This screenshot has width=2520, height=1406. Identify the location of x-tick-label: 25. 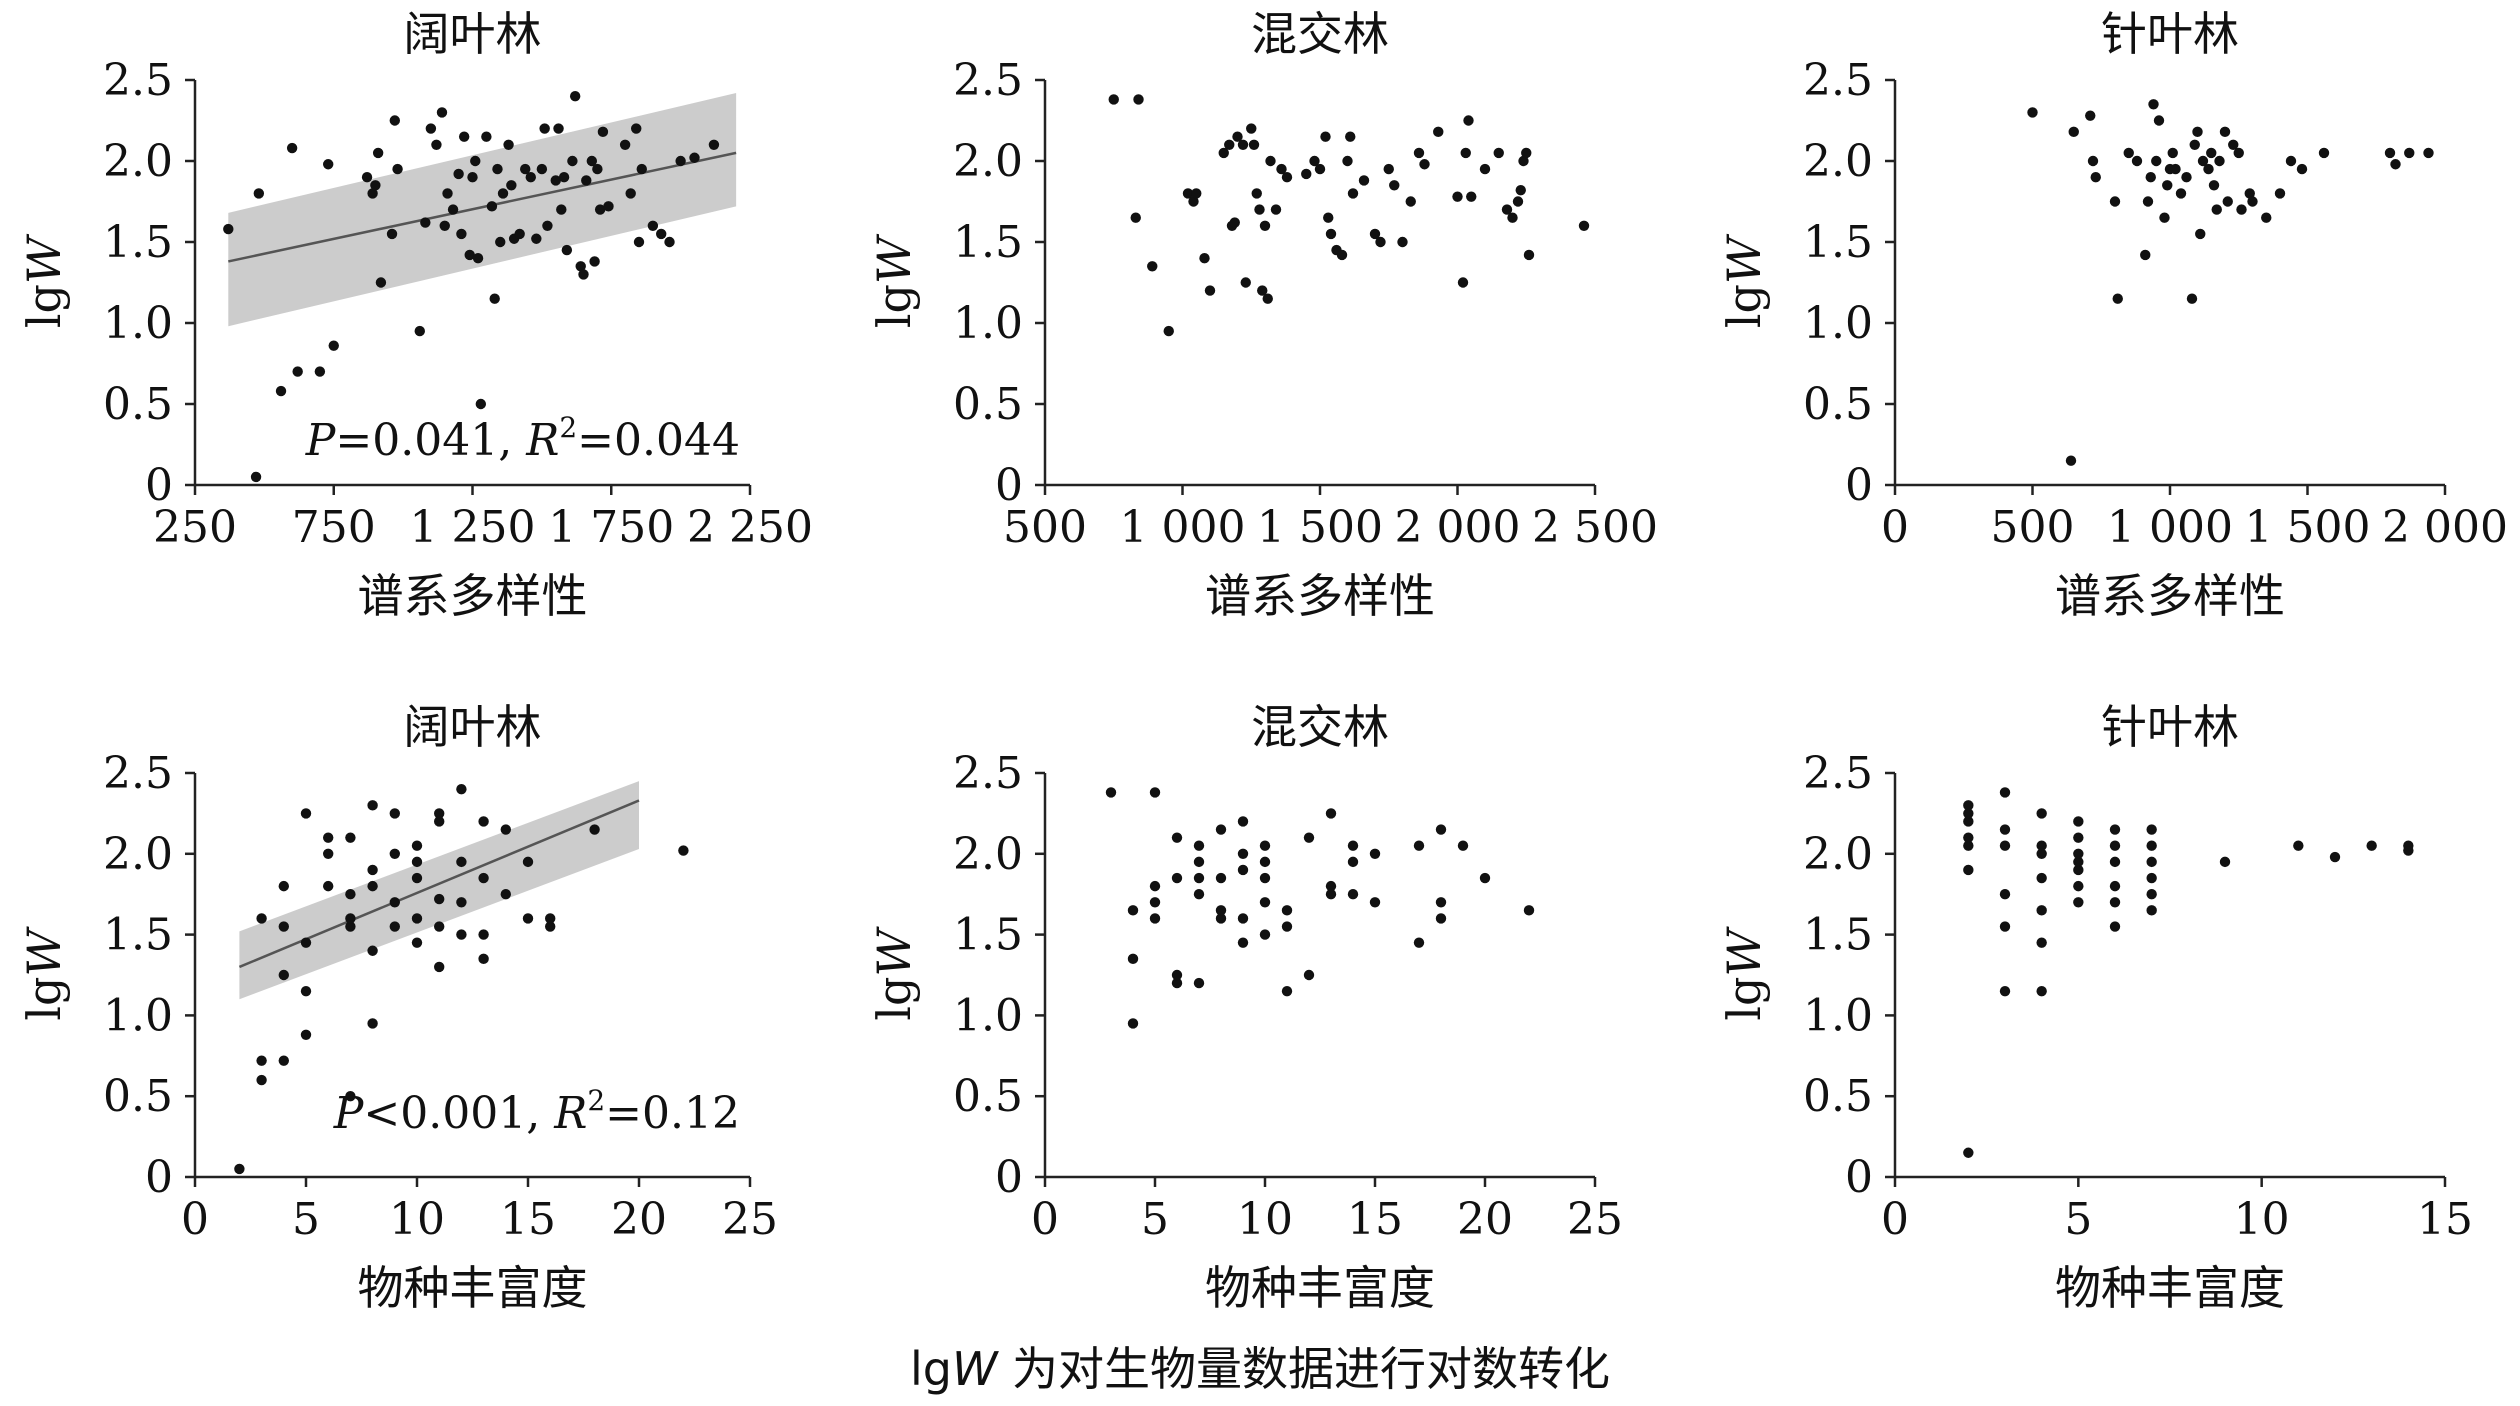
(1595, 1219).